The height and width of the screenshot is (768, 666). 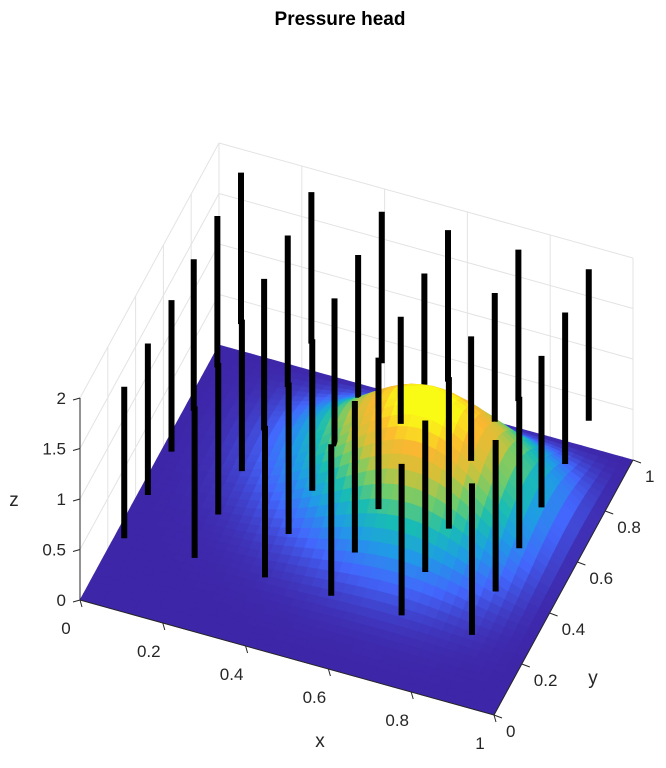 What do you see at coordinates (14, 500) in the screenshot?
I see `z-axis-label: z` at bounding box center [14, 500].